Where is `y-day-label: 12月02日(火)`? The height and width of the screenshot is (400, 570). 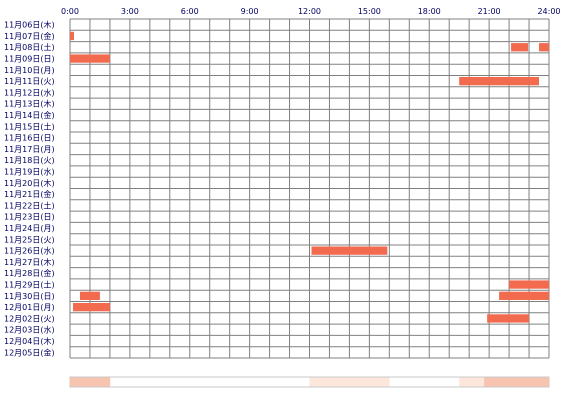
y-day-label: 12月02日(火) is located at coordinates (29, 318).